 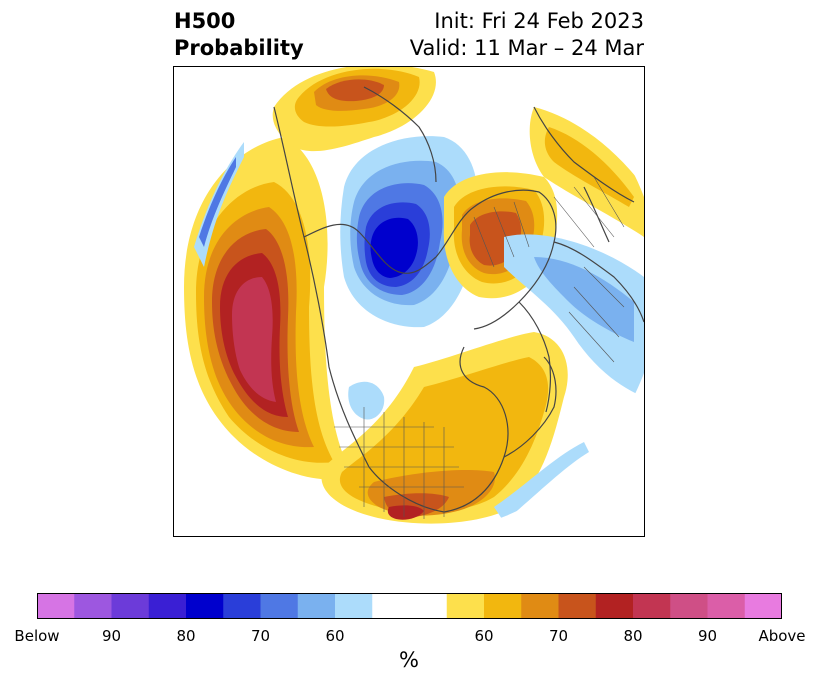 What do you see at coordinates (541, 482) in the screenshot?
I see `atlantic-below-streak` at bounding box center [541, 482].